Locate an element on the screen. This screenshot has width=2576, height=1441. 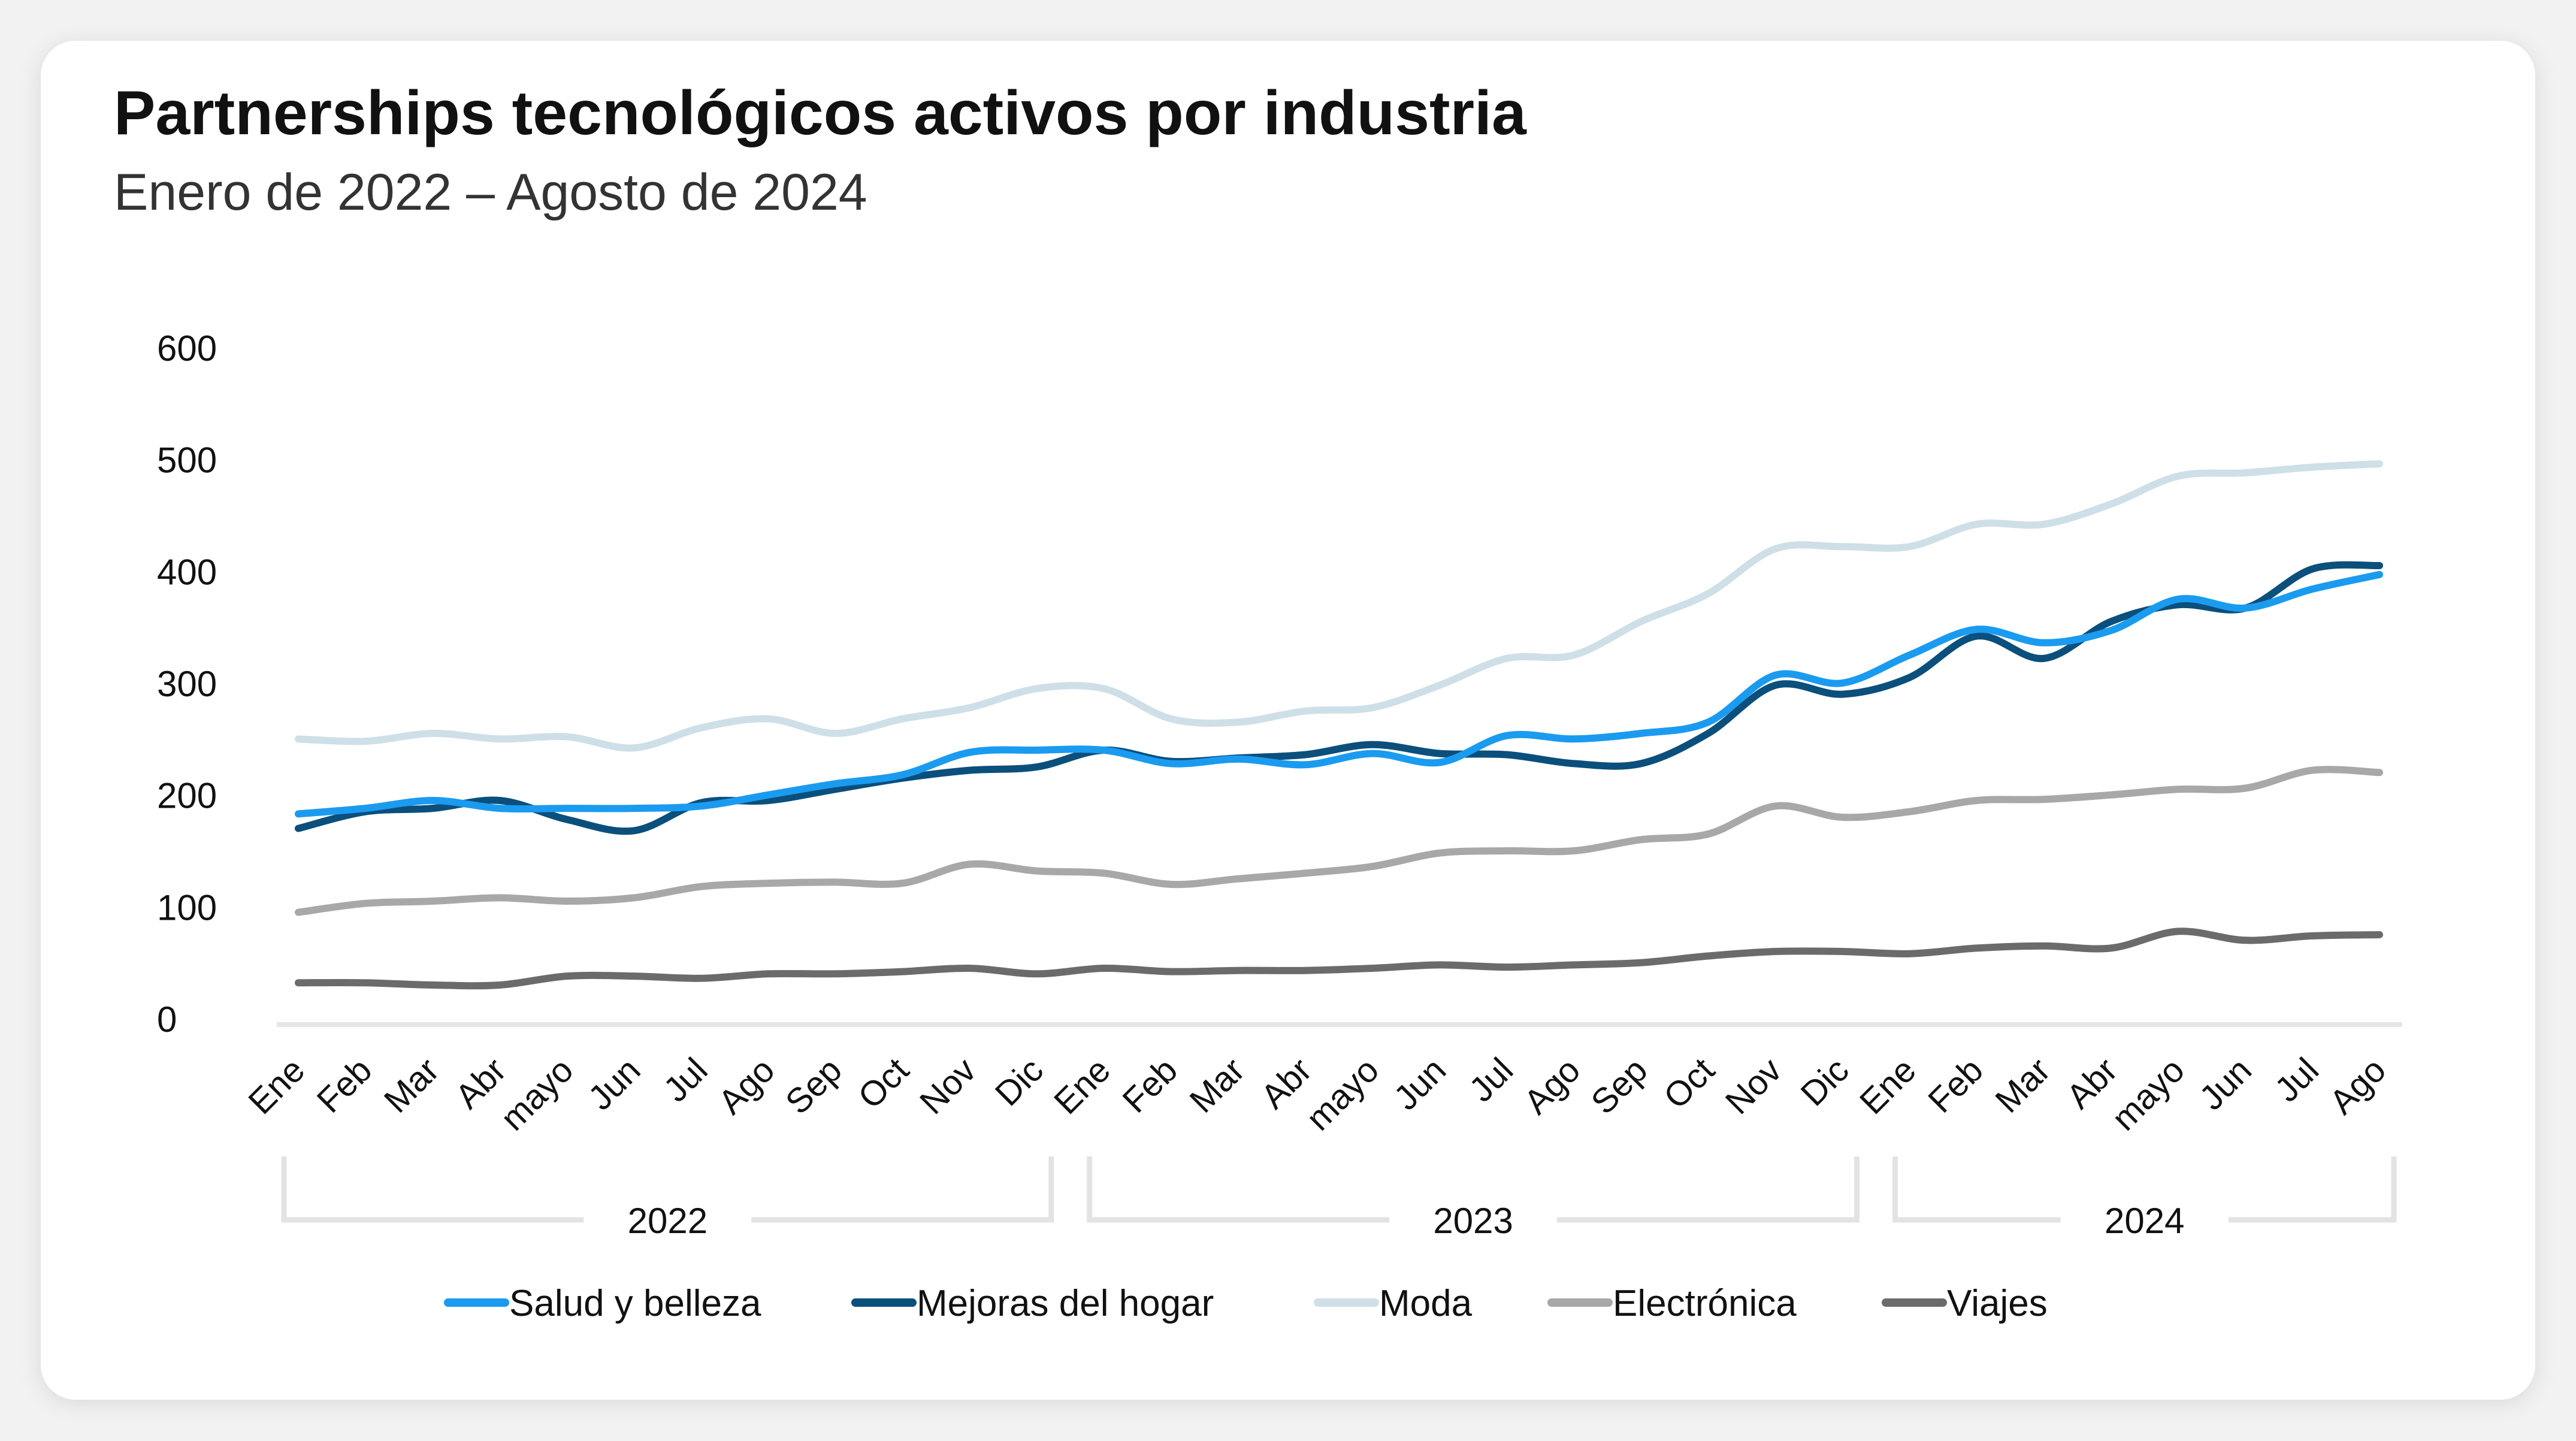
y-tick-label: 100 is located at coordinates (187, 907).